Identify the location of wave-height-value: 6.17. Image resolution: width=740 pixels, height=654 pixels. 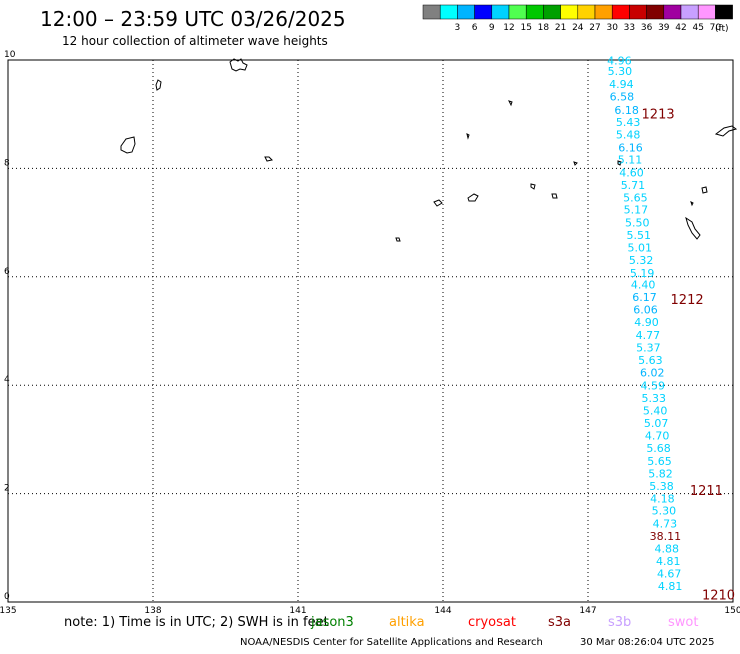
(644, 297).